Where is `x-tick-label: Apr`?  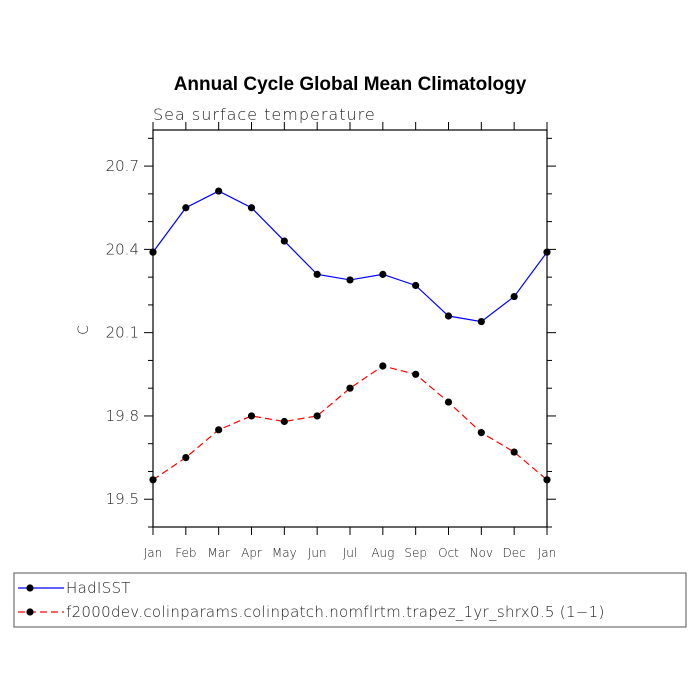
x-tick-label: Apr is located at coordinates (251, 553).